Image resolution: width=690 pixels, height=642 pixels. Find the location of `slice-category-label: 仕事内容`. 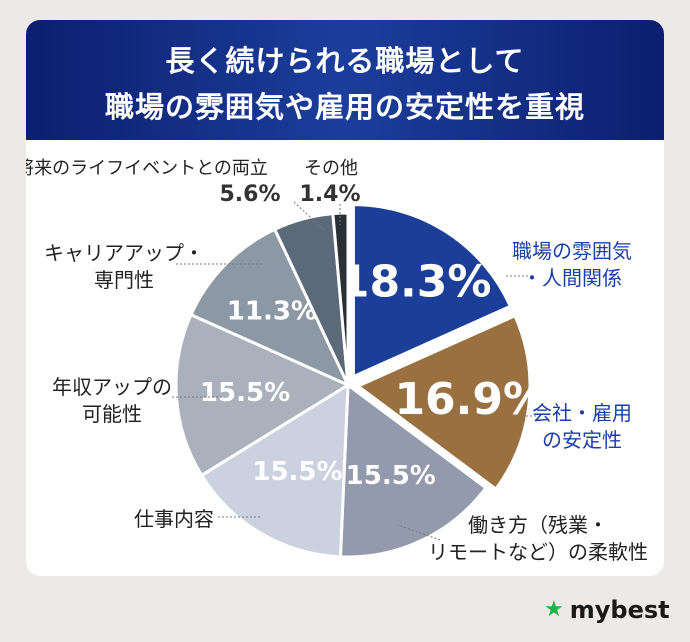

slice-category-label: 仕事内容 is located at coordinates (174, 519).